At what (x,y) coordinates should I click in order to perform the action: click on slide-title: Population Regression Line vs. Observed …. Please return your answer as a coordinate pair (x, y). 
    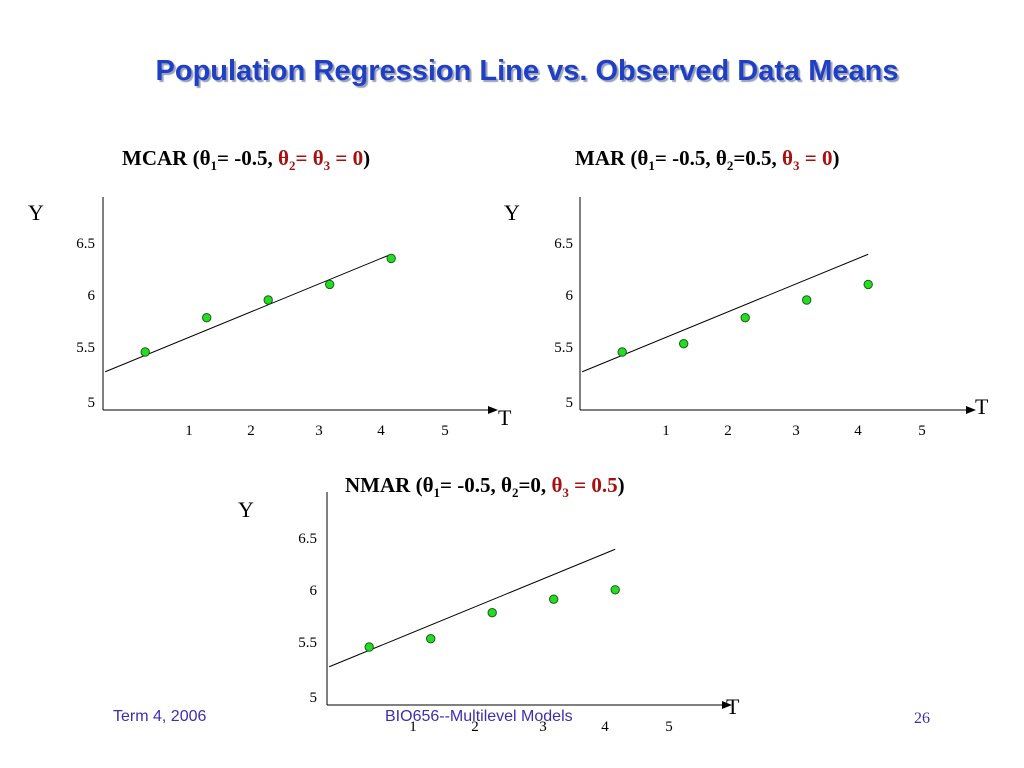
    Looking at the image, I should click on (527, 71).